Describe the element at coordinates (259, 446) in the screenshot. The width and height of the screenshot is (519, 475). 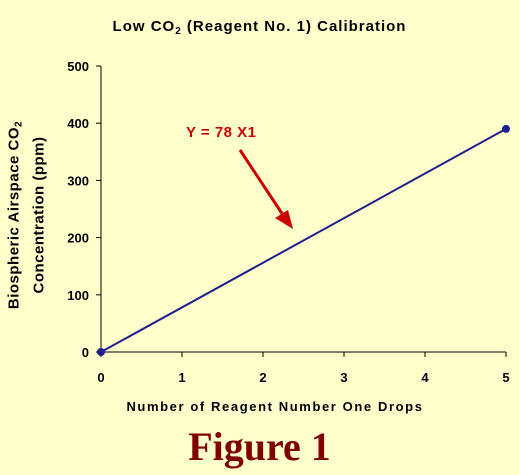
I see `figure-label: Figure 1` at that location.